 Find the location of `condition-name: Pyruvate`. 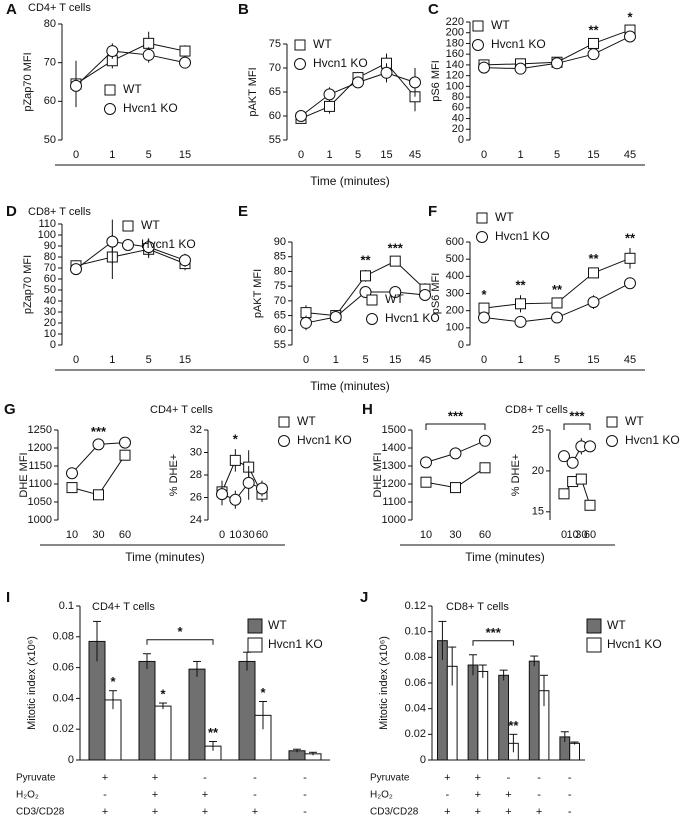

condition-name: Pyruvate is located at coordinates (390, 778).